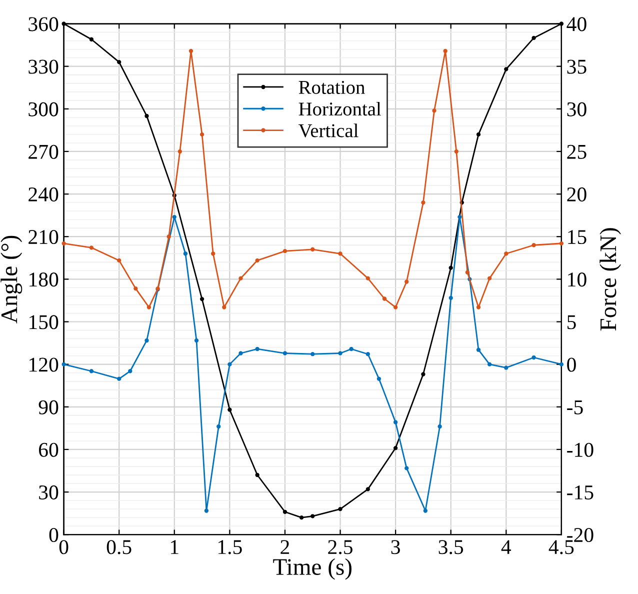  I want to click on y2-tick-label: 25, so click(576, 151).